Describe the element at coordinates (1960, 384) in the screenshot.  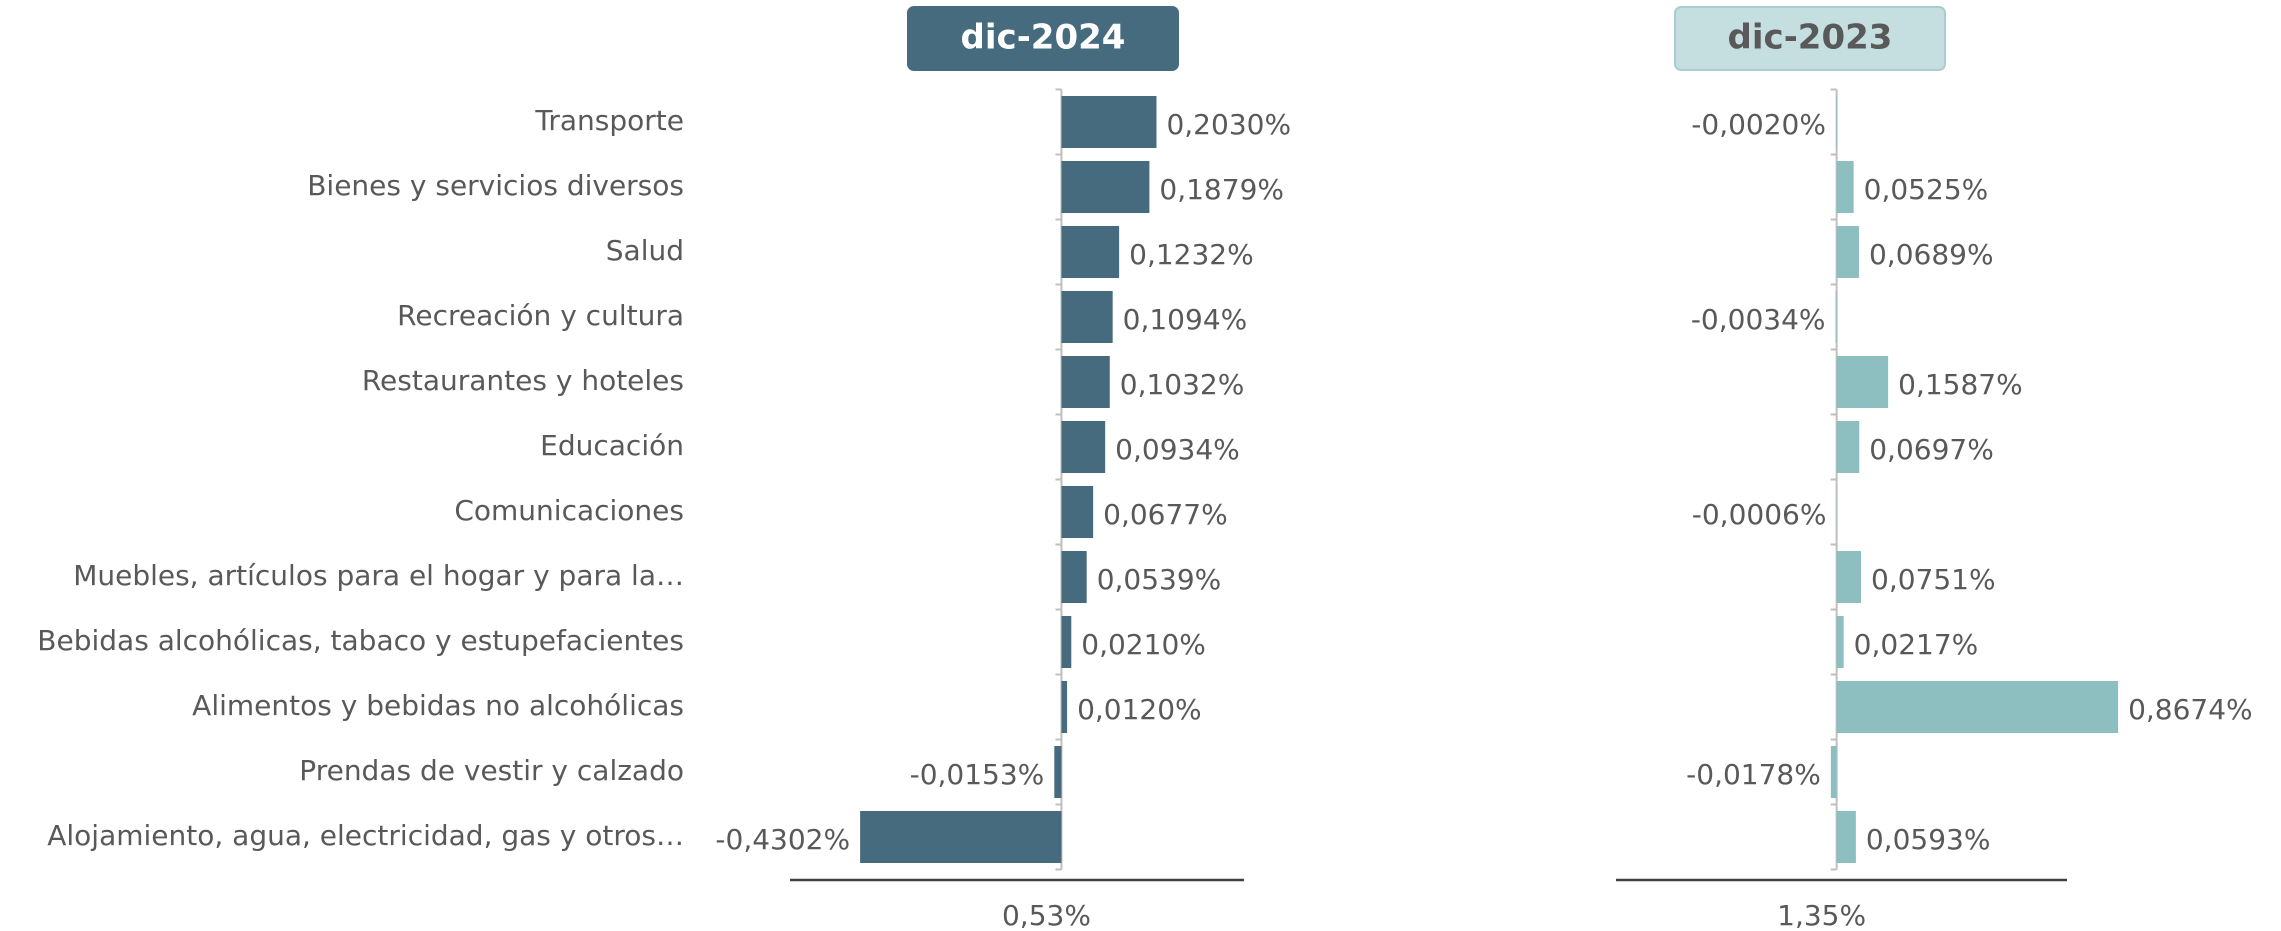
I see `value-label: 0,1587%` at that location.